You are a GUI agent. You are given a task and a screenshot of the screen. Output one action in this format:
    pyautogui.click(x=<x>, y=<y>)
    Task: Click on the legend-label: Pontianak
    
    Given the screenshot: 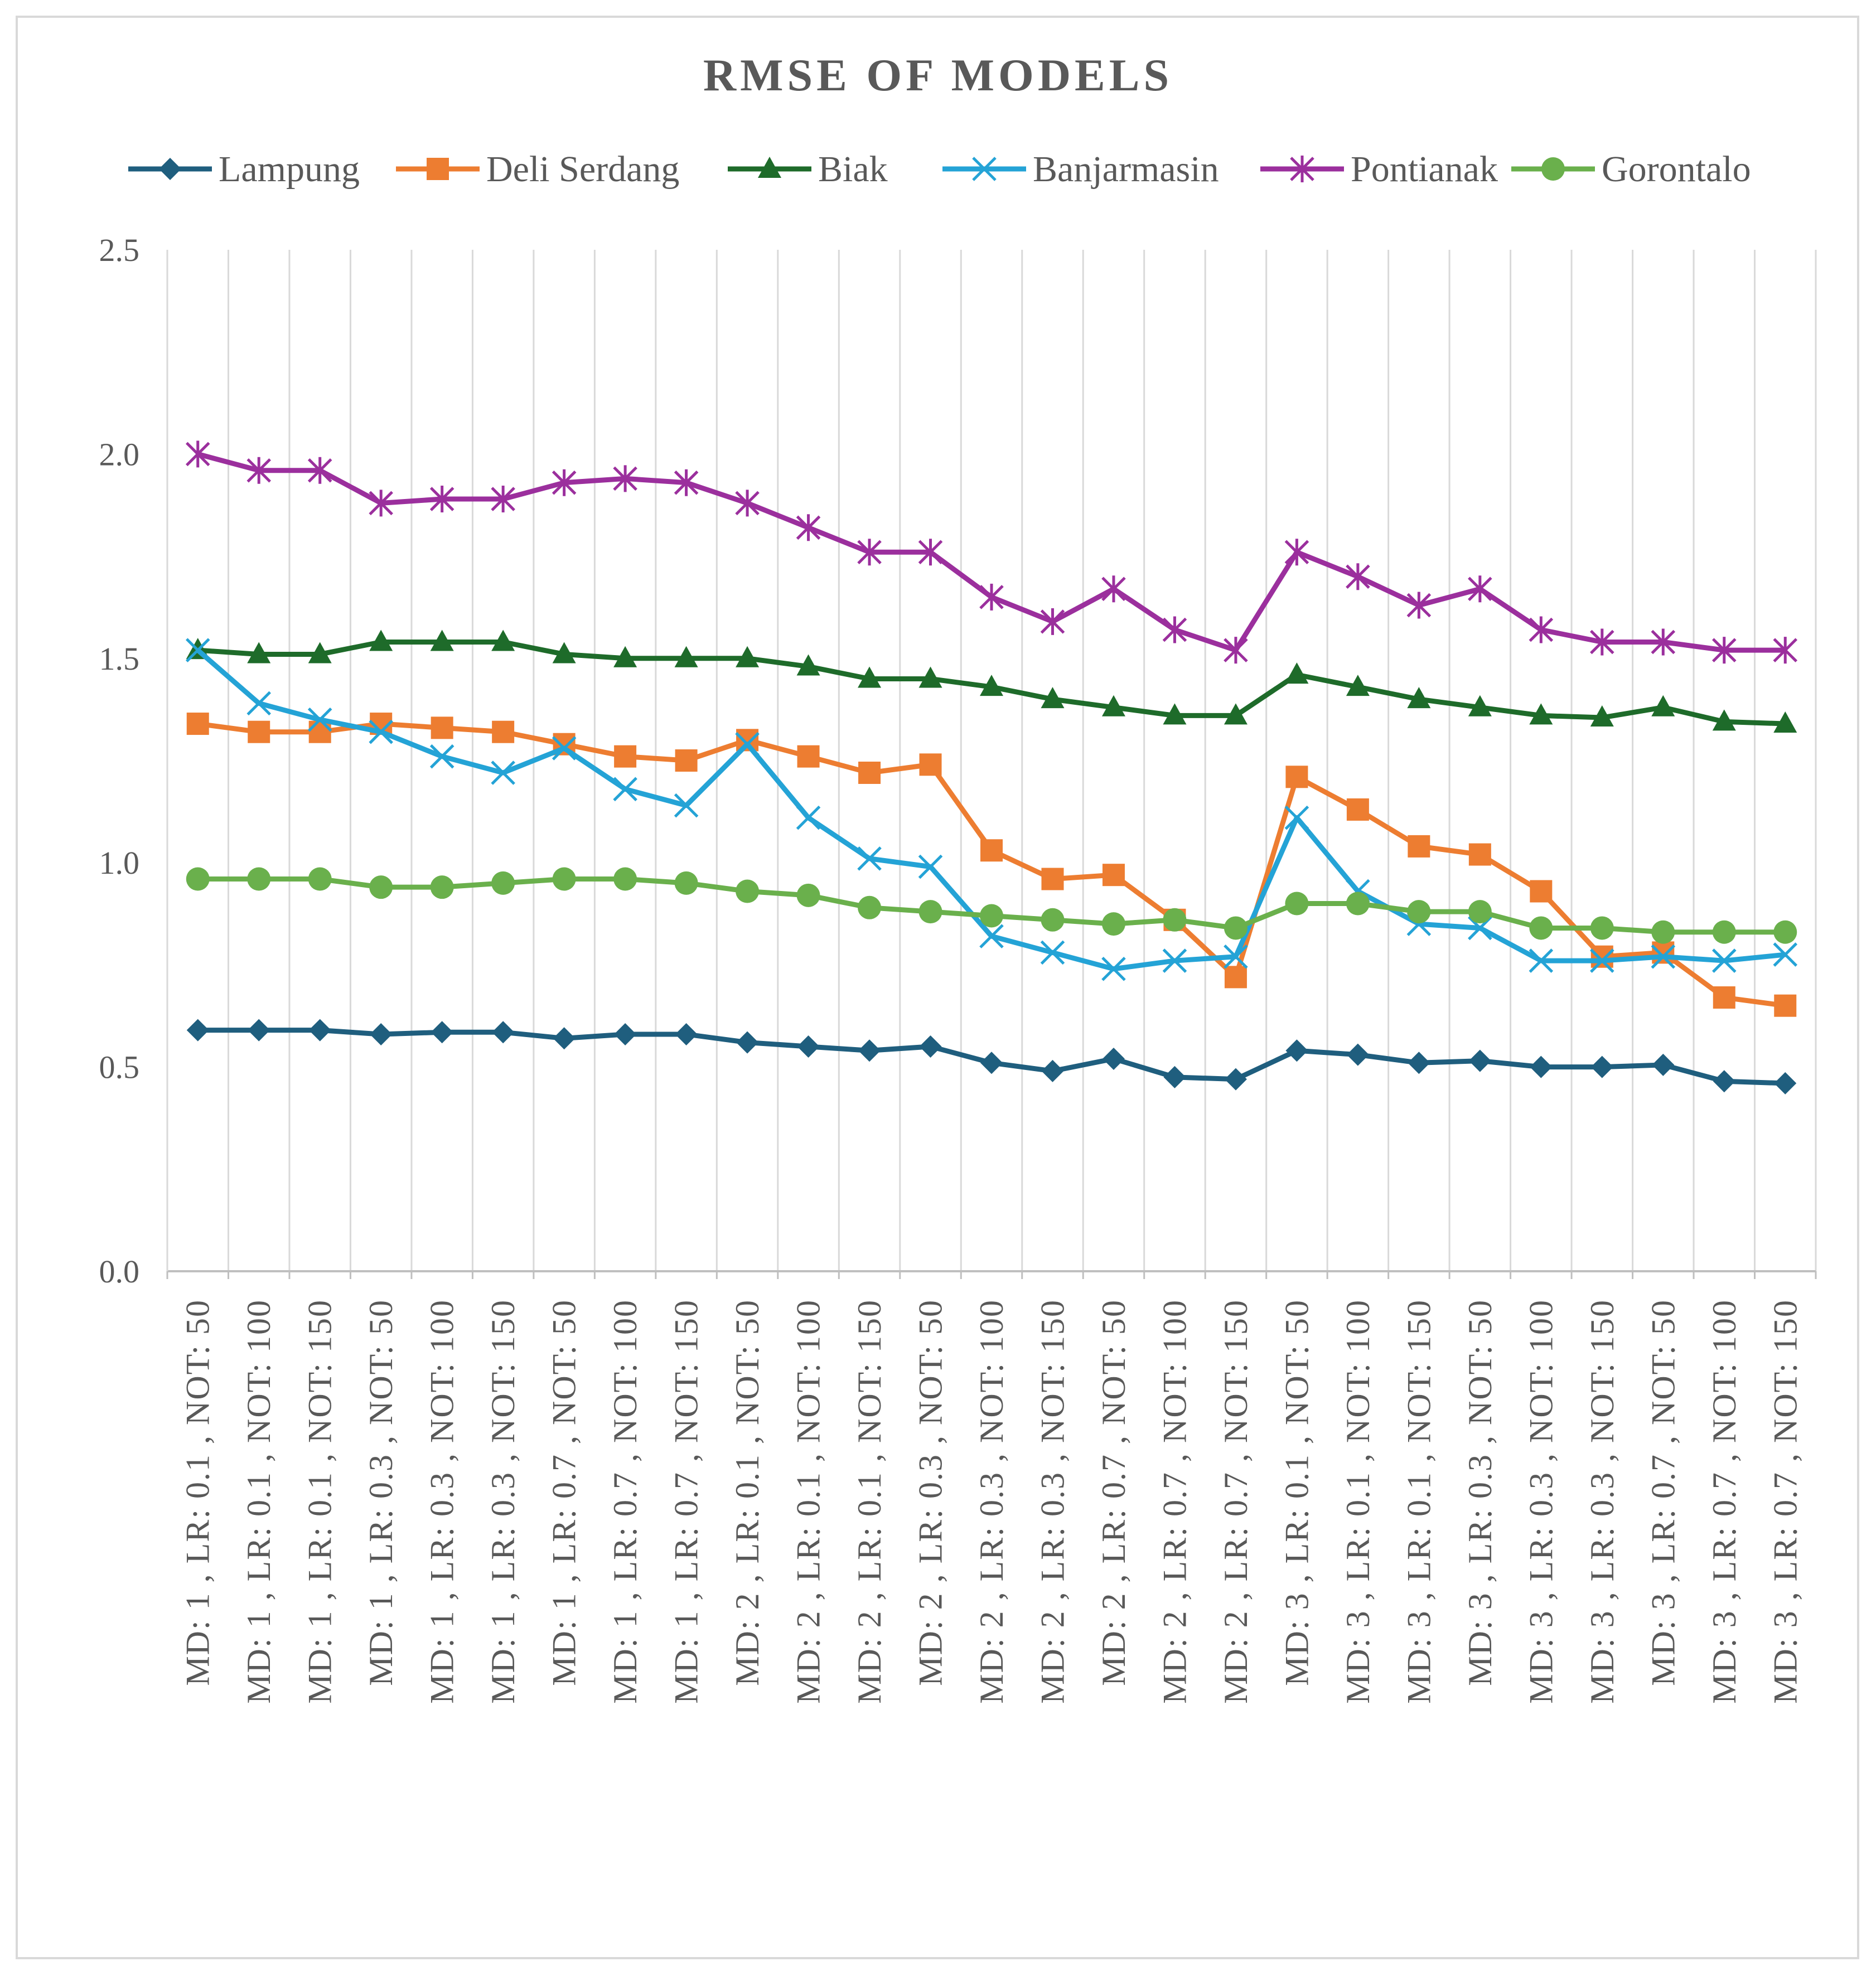 What is the action you would take?
    pyautogui.click(x=1424, y=169)
    